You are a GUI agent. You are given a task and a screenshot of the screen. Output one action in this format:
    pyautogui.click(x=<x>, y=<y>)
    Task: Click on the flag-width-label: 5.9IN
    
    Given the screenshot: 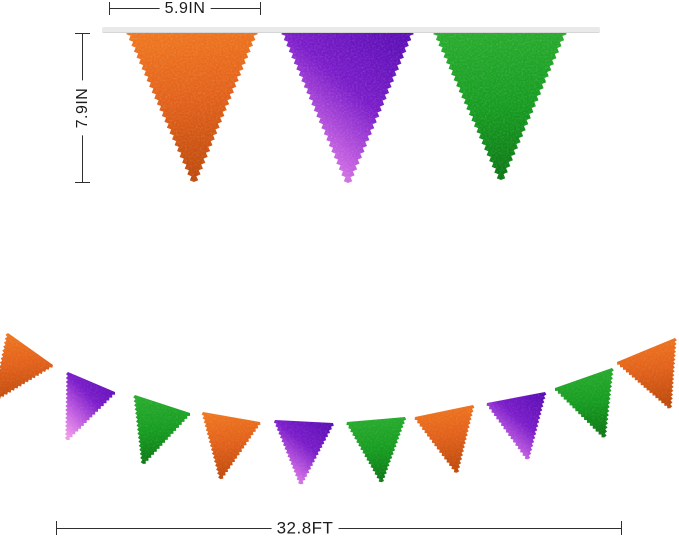 What is the action you would take?
    pyautogui.click(x=185, y=8)
    